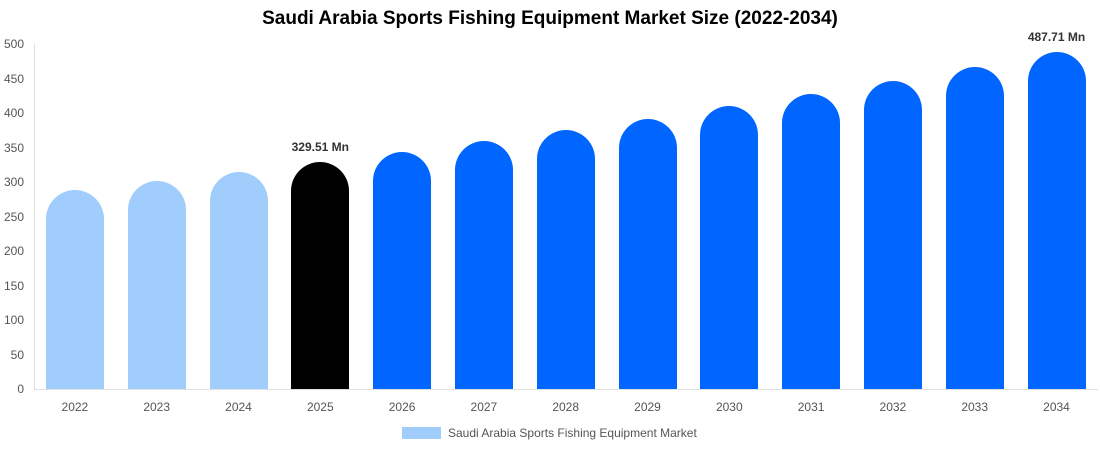  I want to click on x-tick-label: 2022, so click(75, 407).